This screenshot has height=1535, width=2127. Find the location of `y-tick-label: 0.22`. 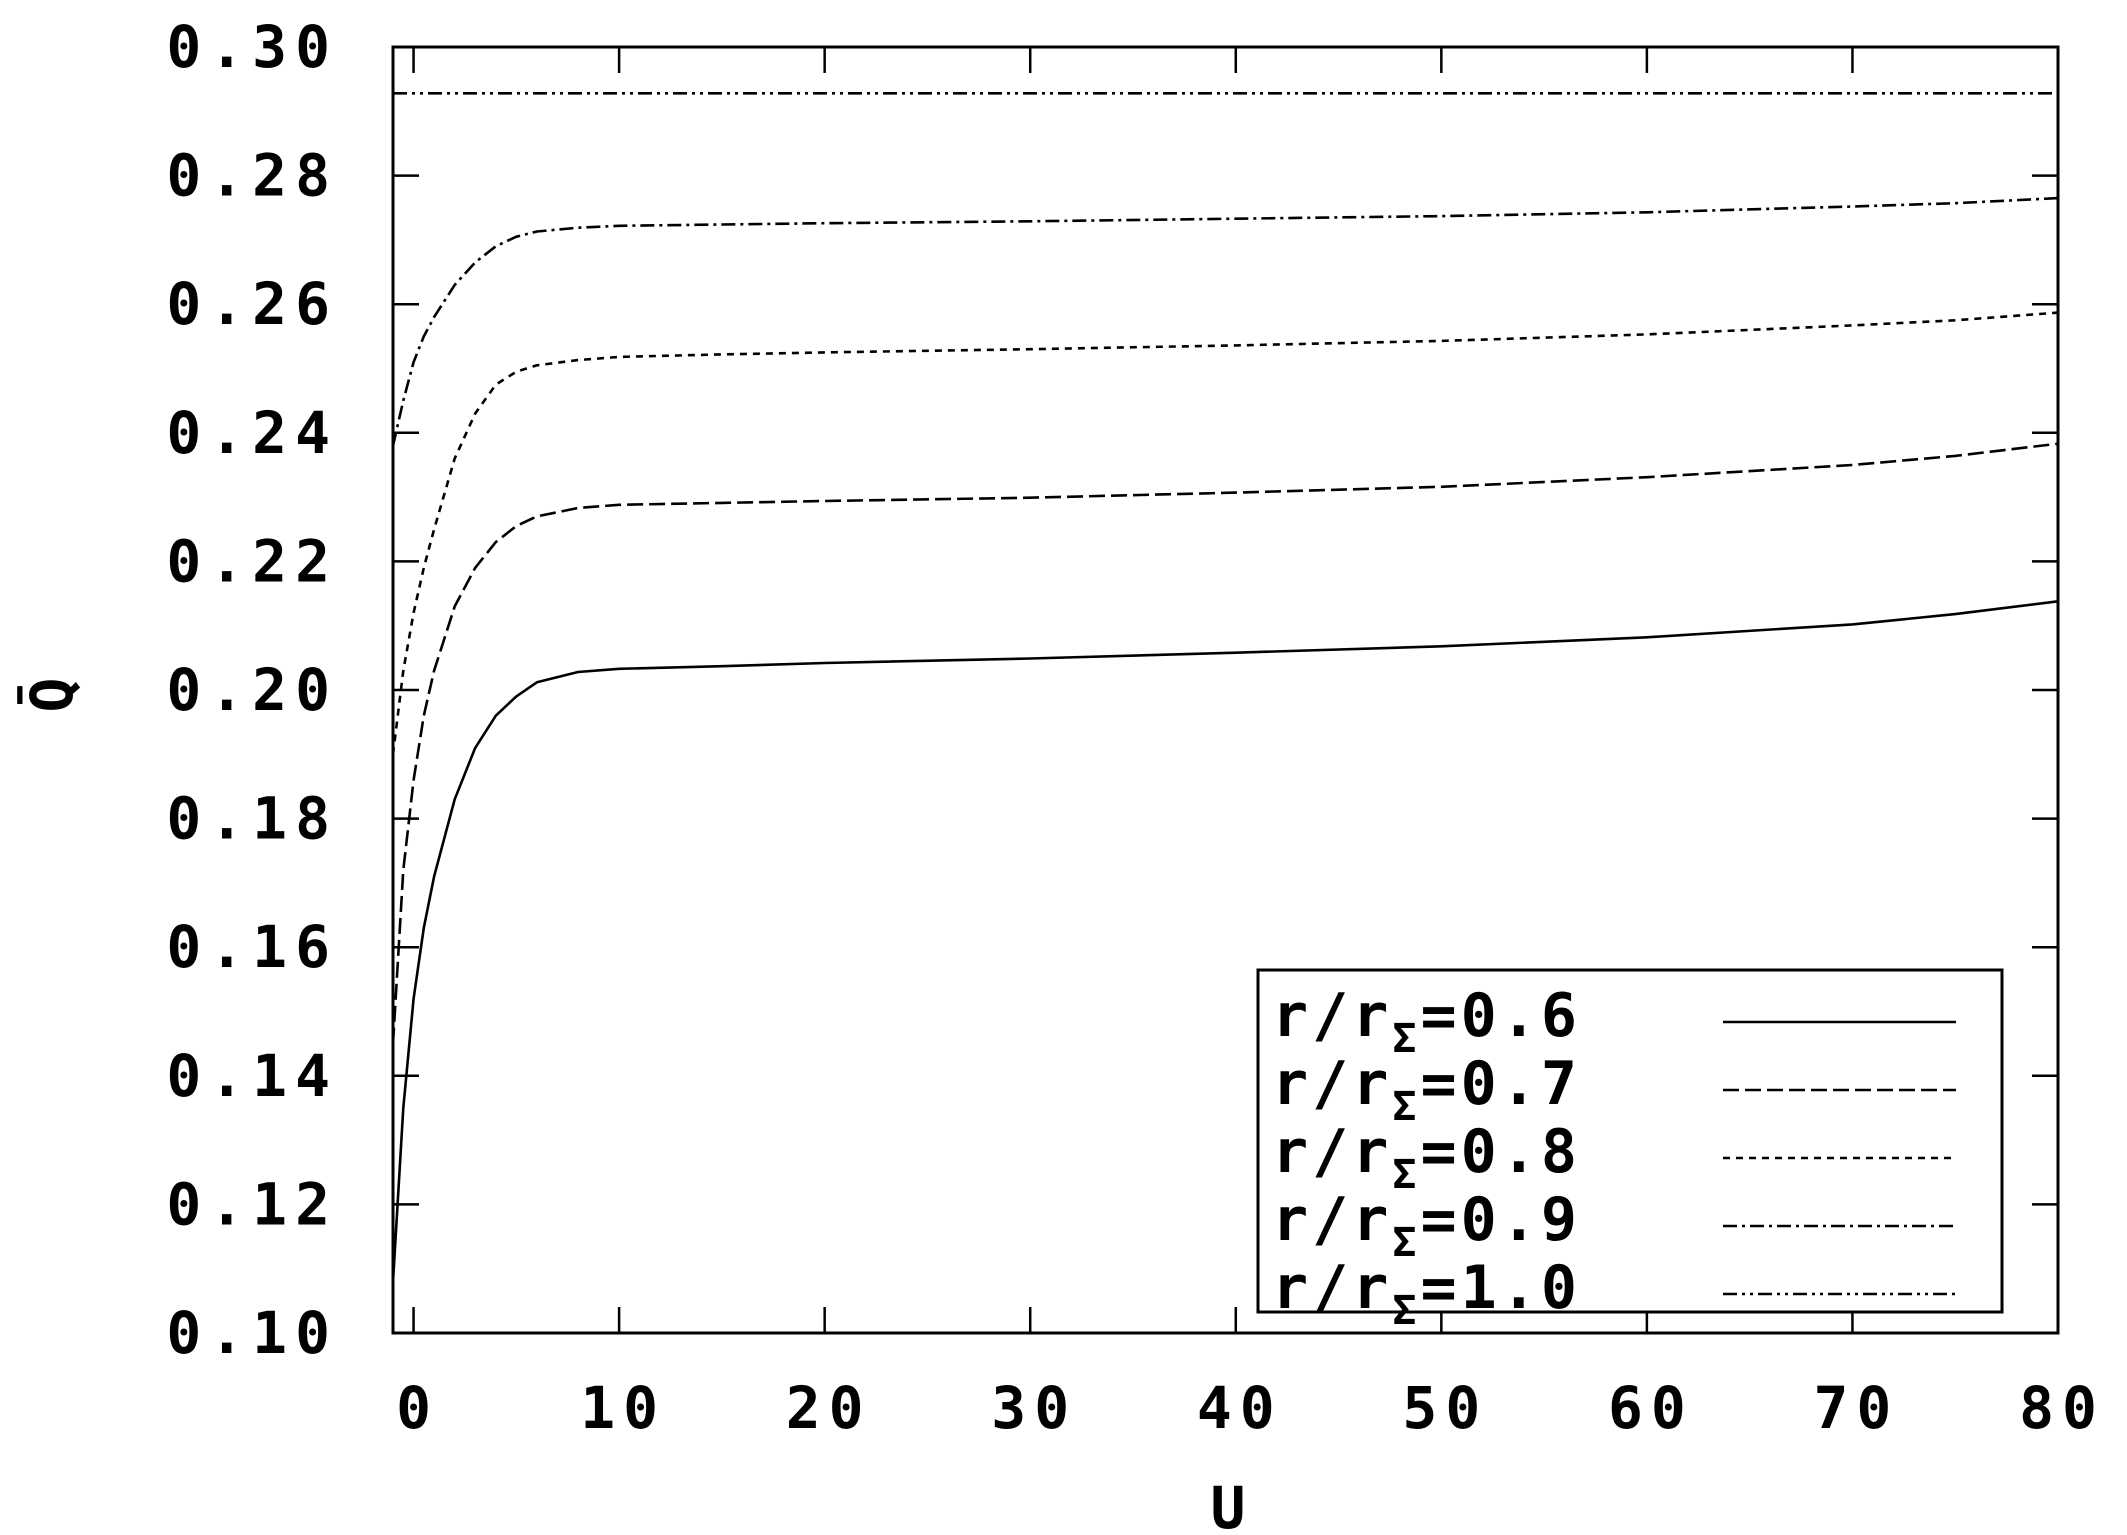

y-tick-label: 0.22 is located at coordinates (252, 561).